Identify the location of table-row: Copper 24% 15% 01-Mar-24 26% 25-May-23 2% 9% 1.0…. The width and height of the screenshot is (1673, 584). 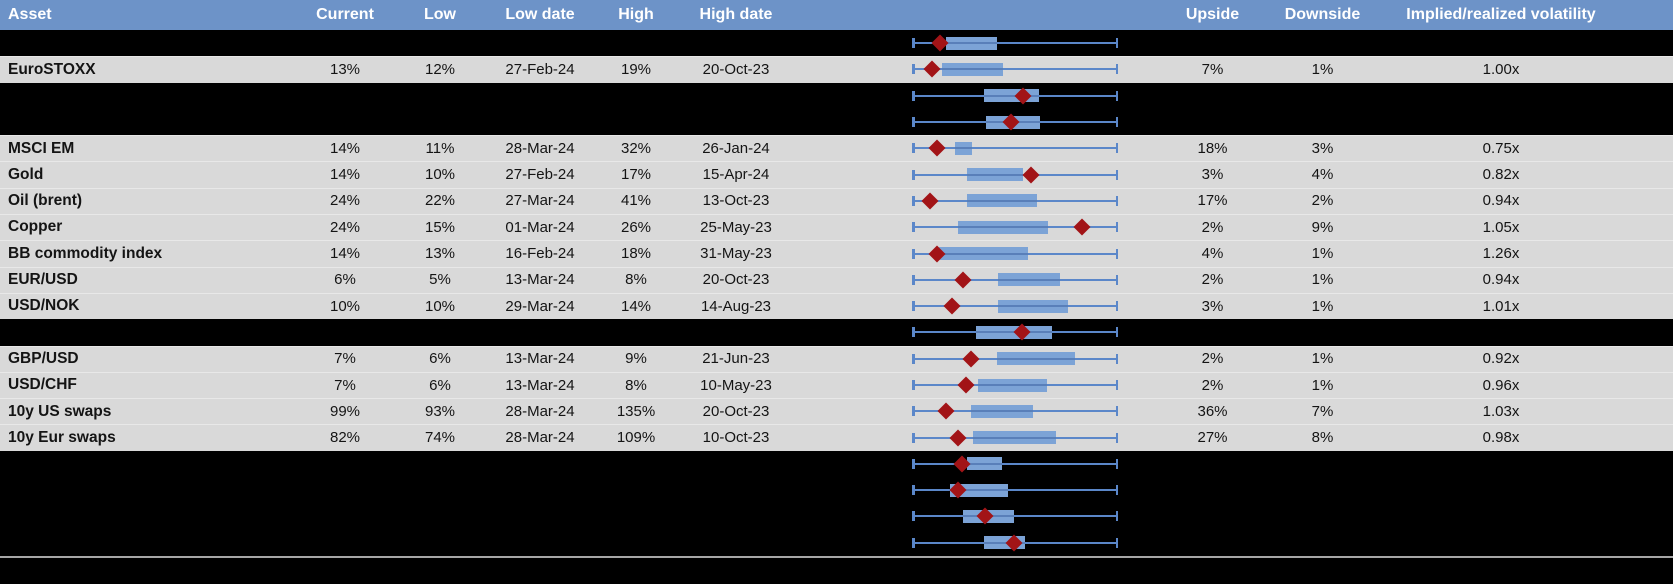
(836, 227).